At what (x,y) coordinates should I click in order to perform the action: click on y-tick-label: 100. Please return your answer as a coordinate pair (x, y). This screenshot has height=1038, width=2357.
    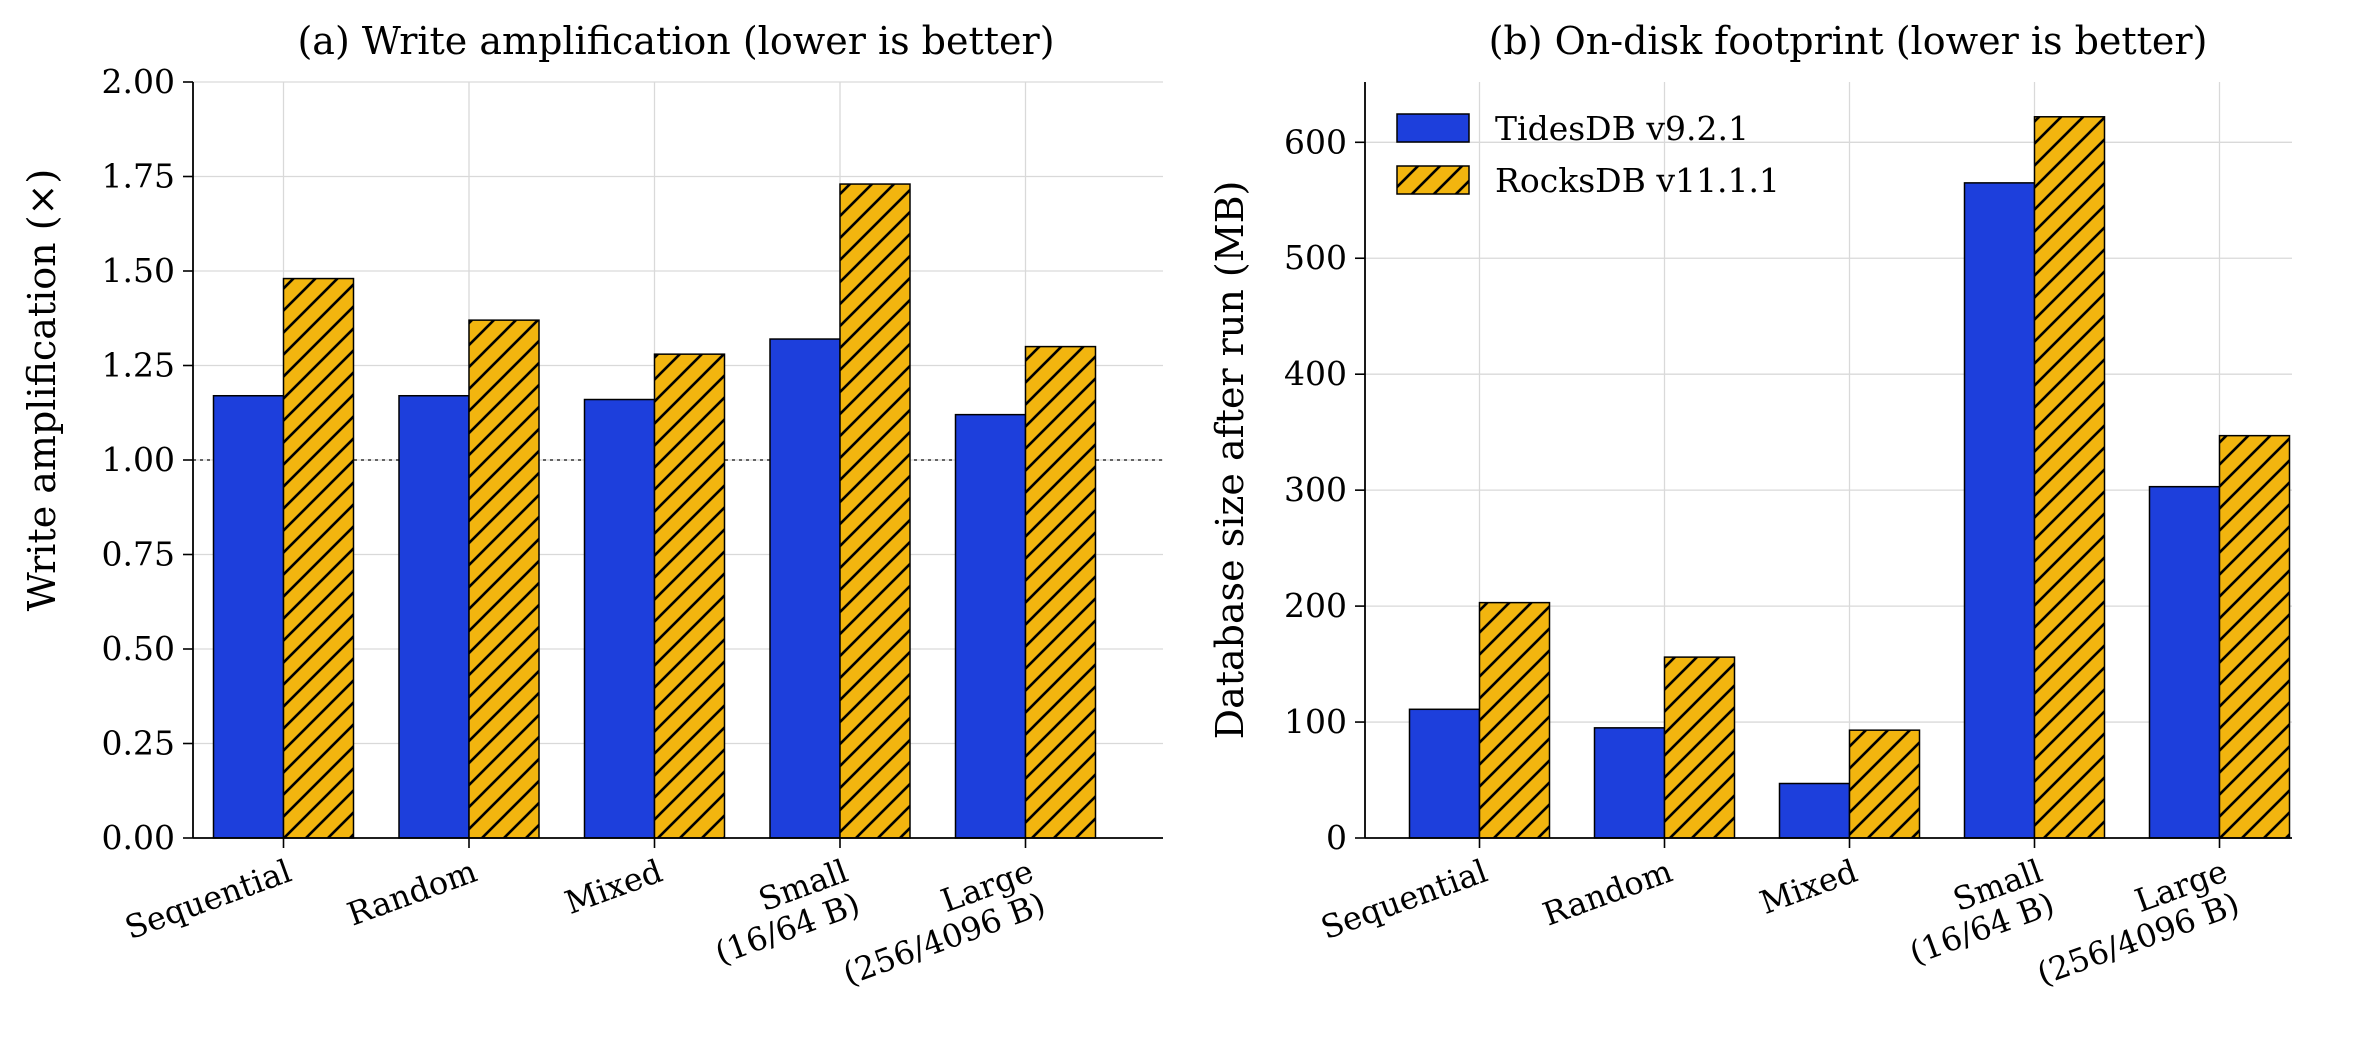
    Looking at the image, I should click on (1315, 721).